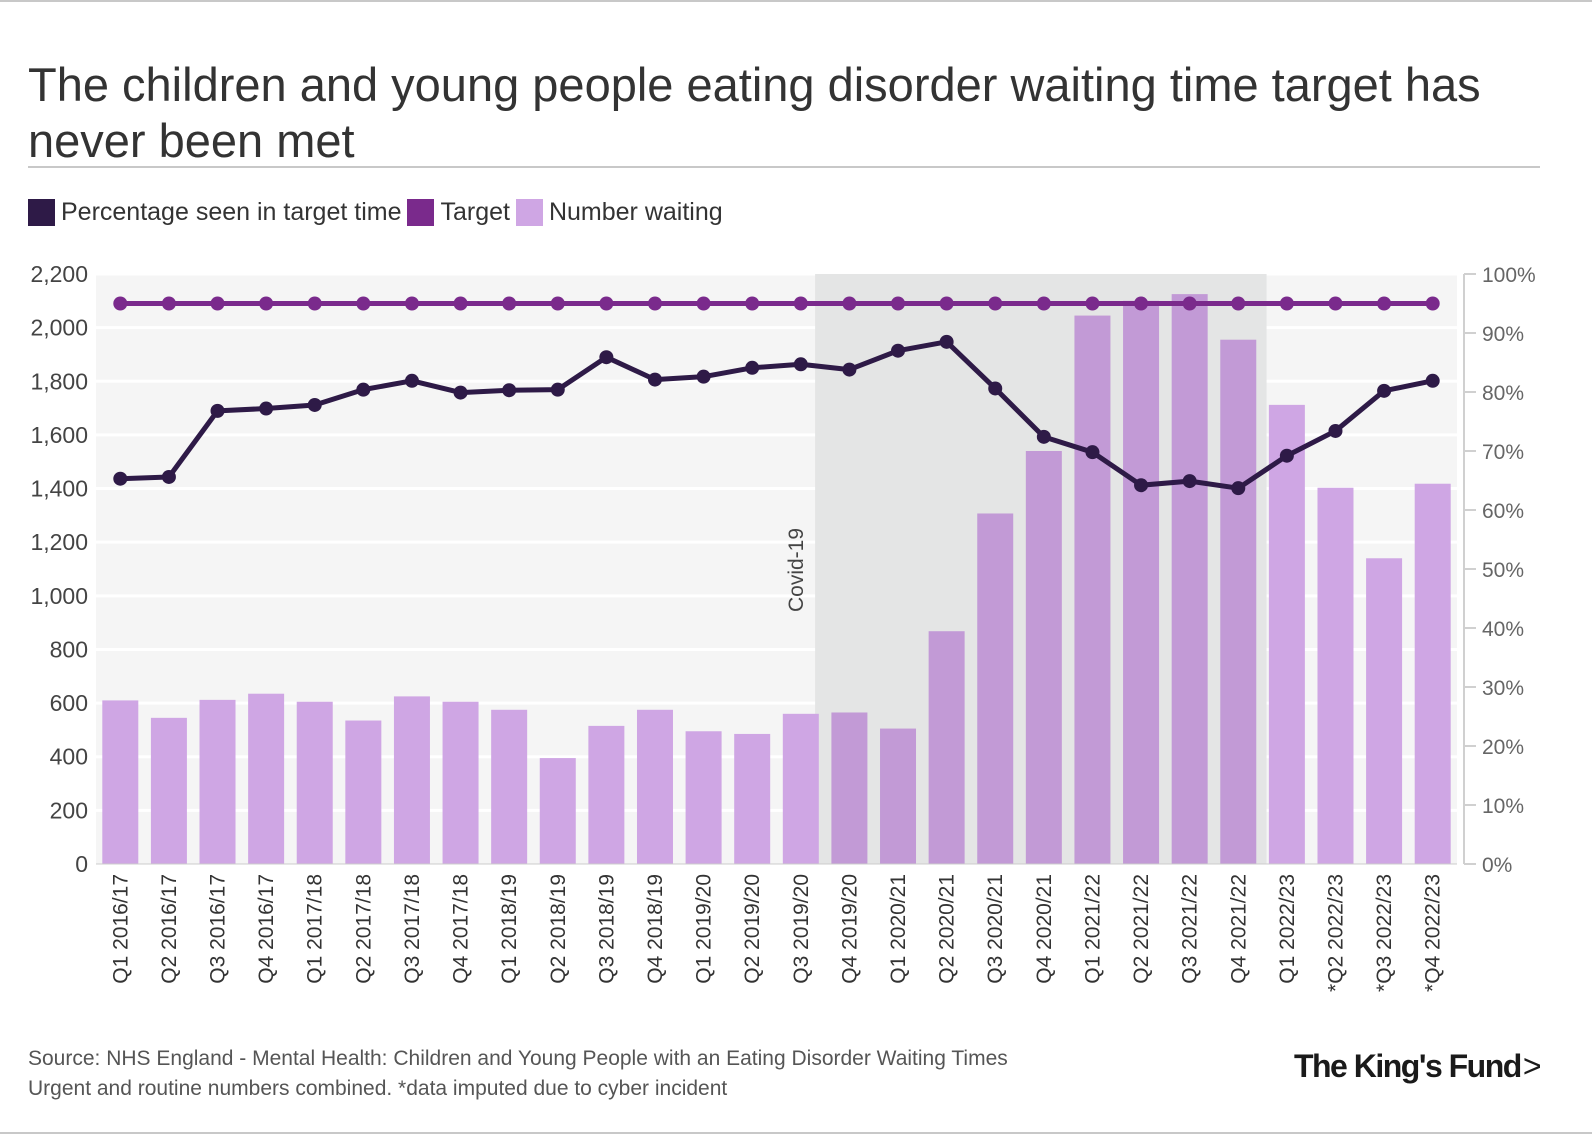 The width and height of the screenshot is (1592, 1148). What do you see at coordinates (169, 929) in the screenshot?
I see `x-axis-category-label: Q2 2016/17` at bounding box center [169, 929].